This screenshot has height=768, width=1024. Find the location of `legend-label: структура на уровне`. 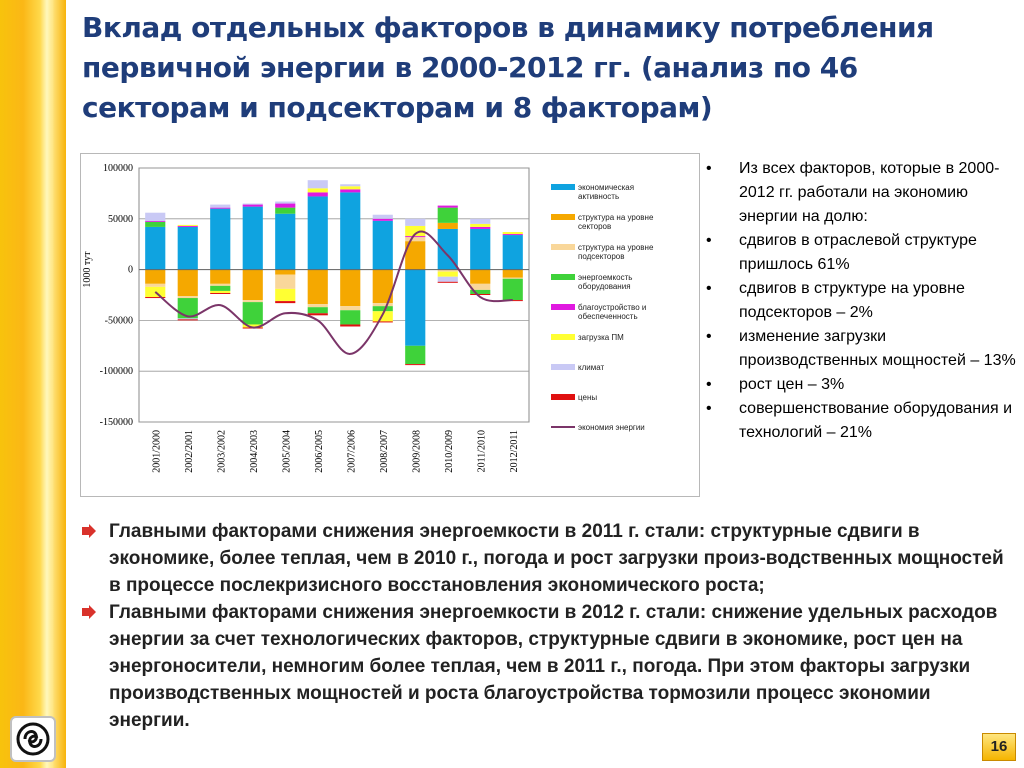

legend-label: структура на уровне is located at coordinates (616, 217).